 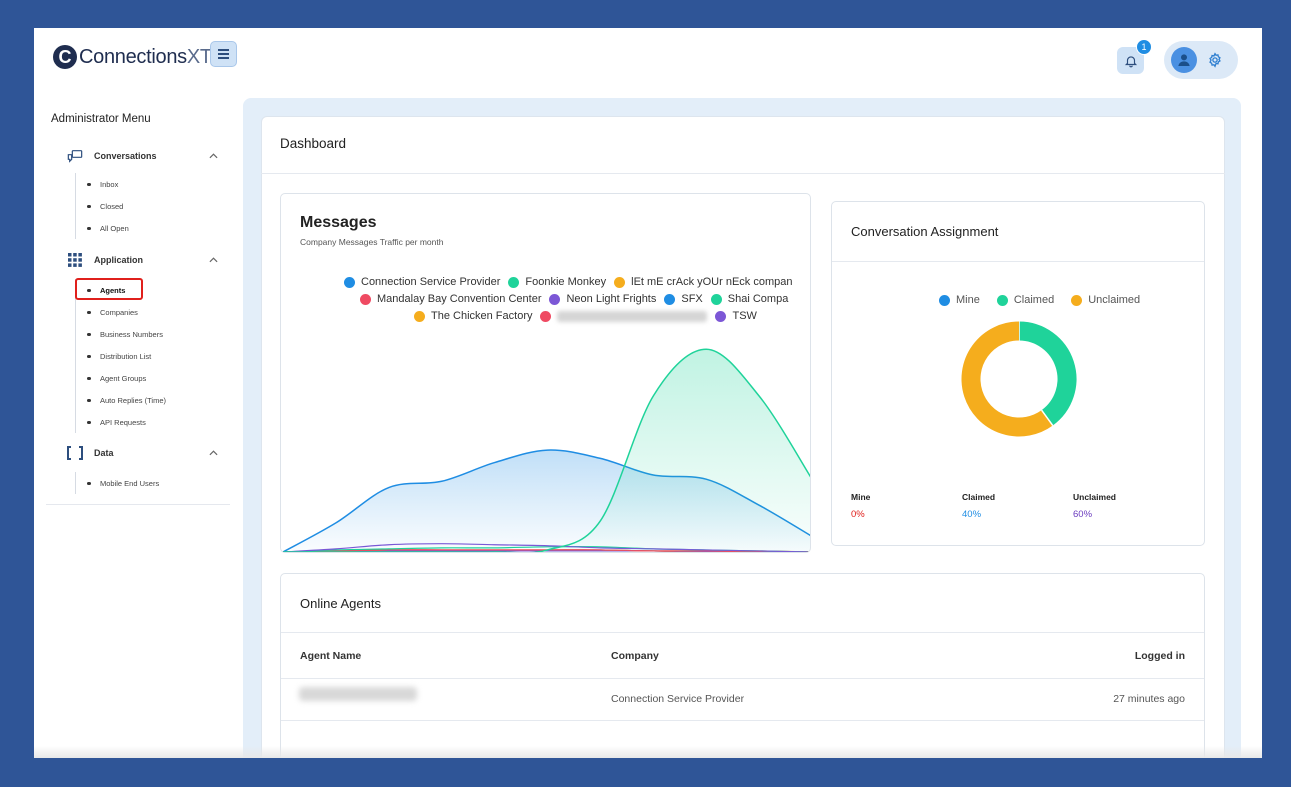 I want to click on legend-item: Neon Light Frights, so click(x=602, y=299).